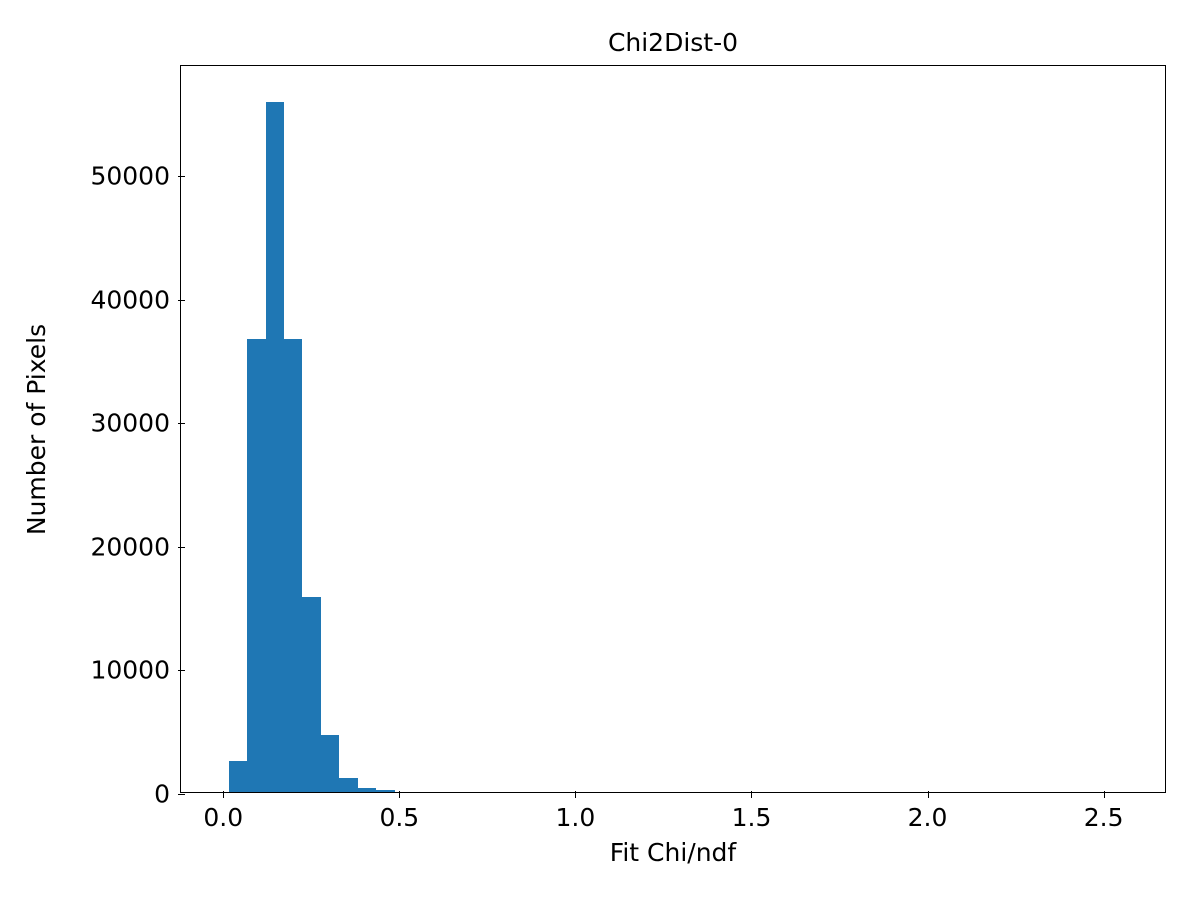  I want to click on y-tick-label: 0, so click(162, 794).